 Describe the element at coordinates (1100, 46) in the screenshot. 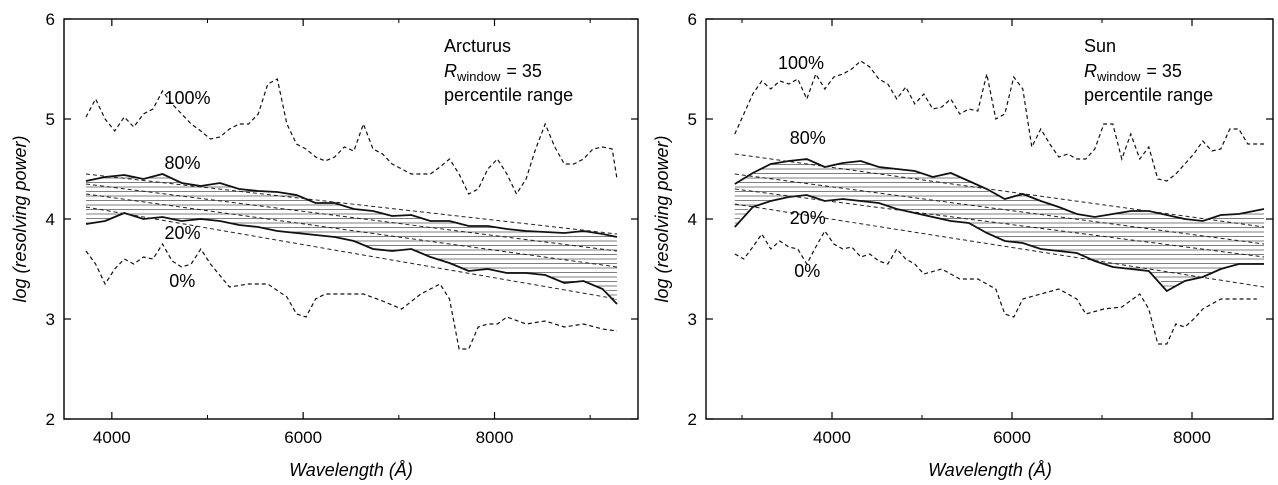

I see `star-name: Sun` at that location.